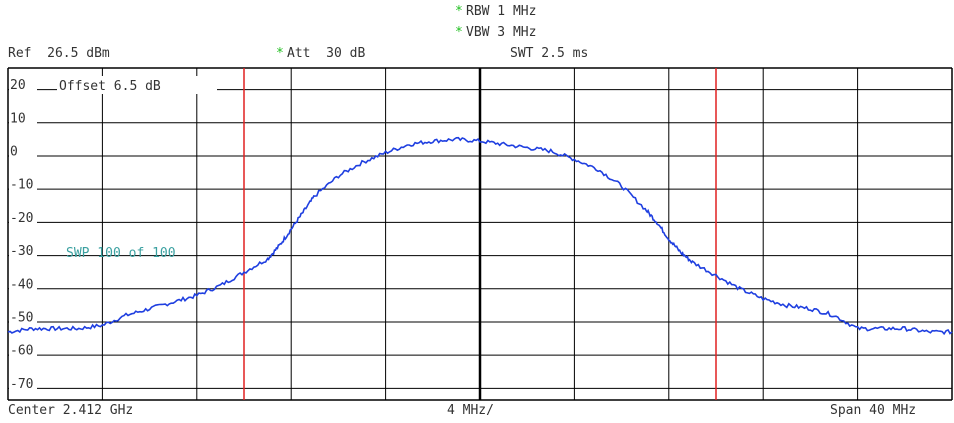 Image resolution: width=954 pixels, height=423 pixels. Describe the element at coordinates (18, 118) in the screenshot. I see `y-tick-label: 10` at that location.